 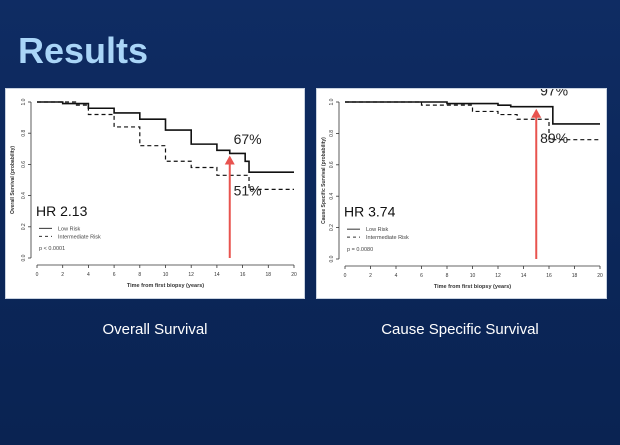 What do you see at coordinates (324, 180) in the screenshot?
I see `y-axis-label: Cause Specific Survival (probability)` at bounding box center [324, 180].